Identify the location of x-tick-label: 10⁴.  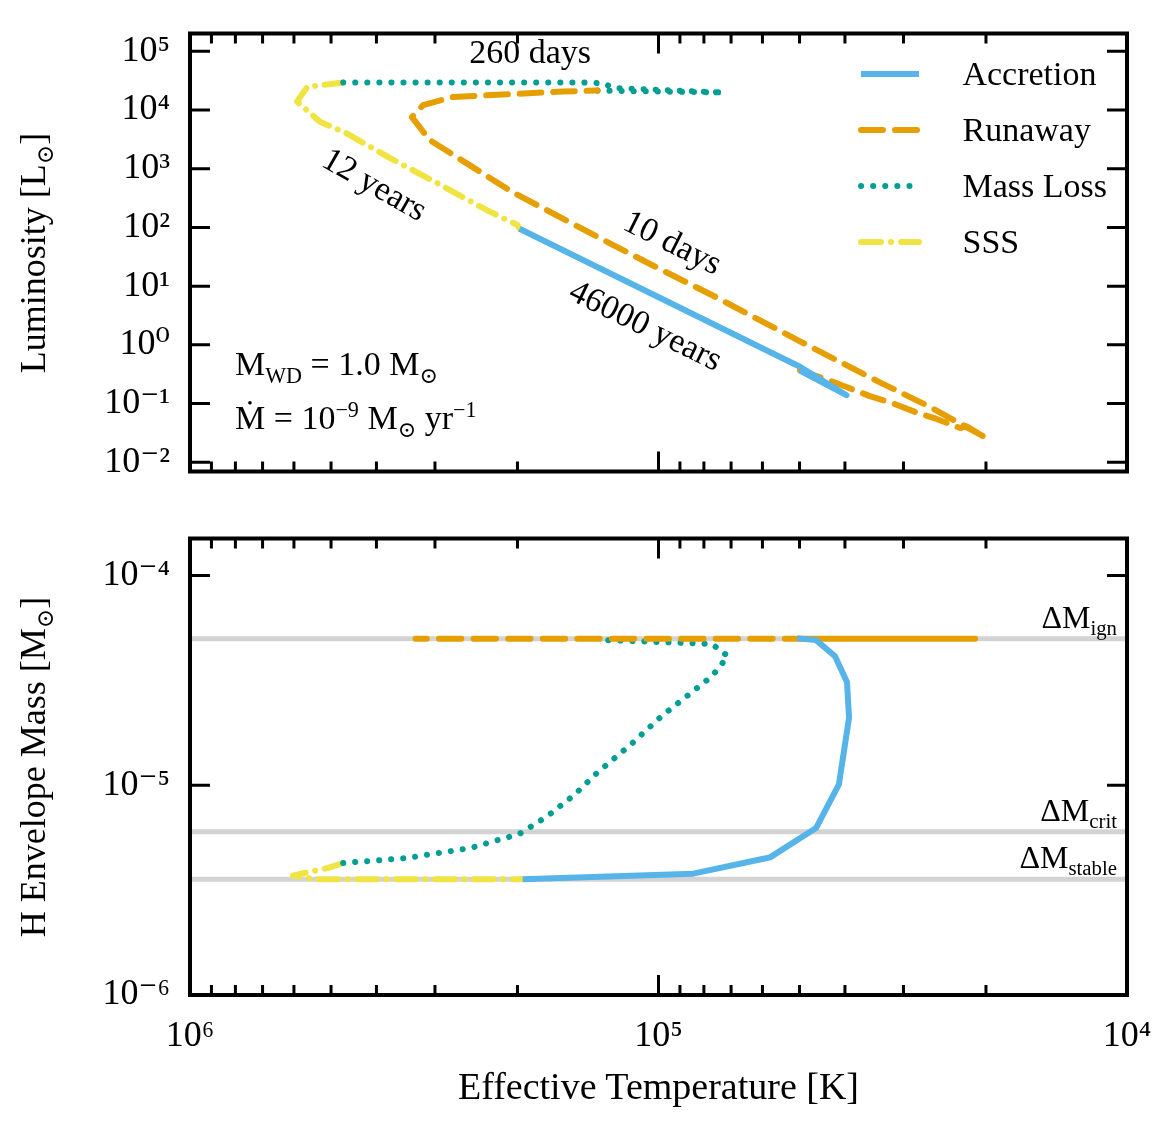
(1127, 1034).